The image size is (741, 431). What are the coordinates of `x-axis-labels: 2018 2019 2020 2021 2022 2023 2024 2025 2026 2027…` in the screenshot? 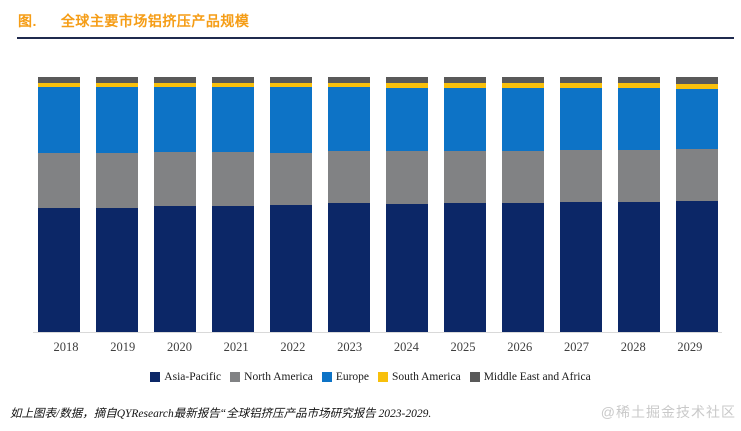 It's located at (378, 347).